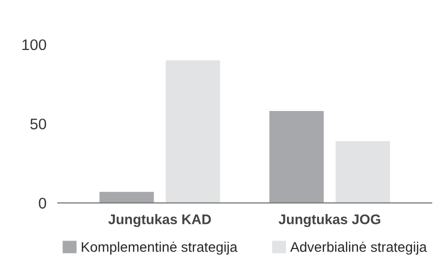 The image size is (445, 278). I want to click on legend-label: Adverbialinė strategija, so click(358, 248).